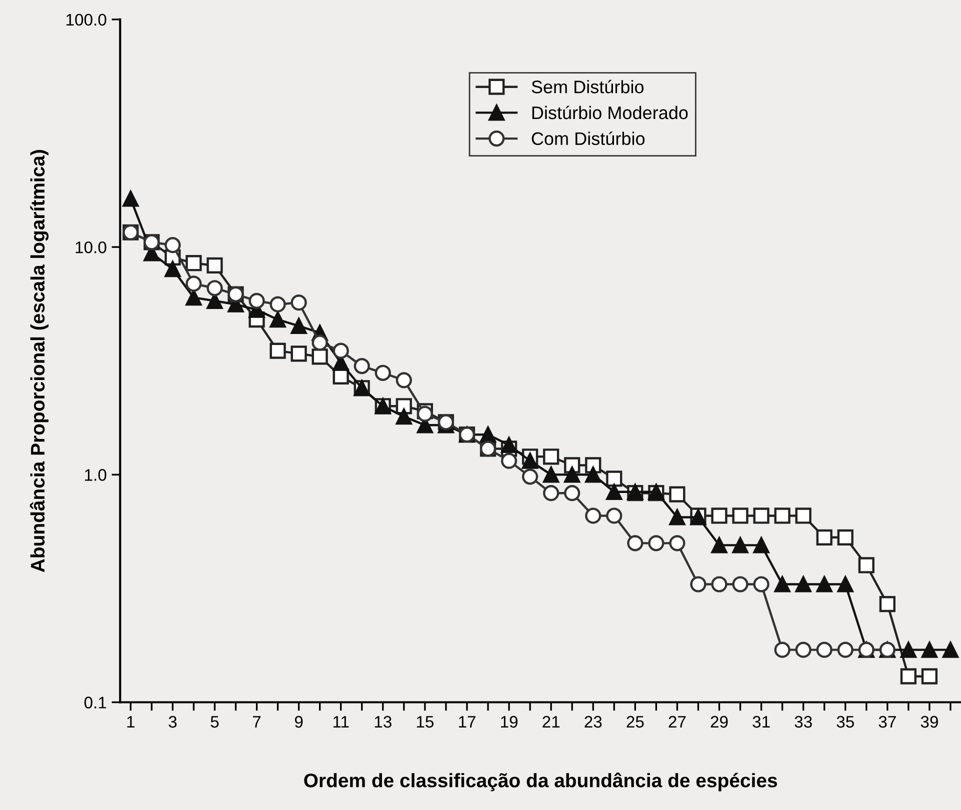 The image size is (961, 810). What do you see at coordinates (95, 702) in the screenshot?
I see `y-tick-label: 0.1` at bounding box center [95, 702].